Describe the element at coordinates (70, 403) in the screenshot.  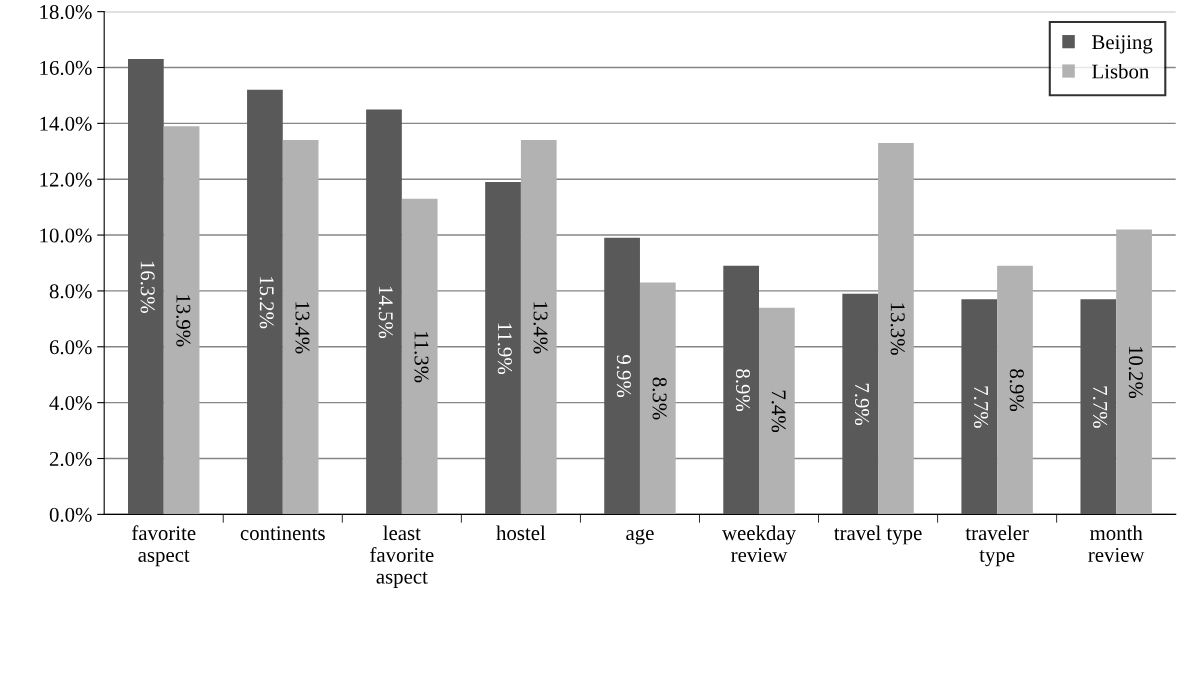
I see `y-tick-label: 4.0%` at that location.